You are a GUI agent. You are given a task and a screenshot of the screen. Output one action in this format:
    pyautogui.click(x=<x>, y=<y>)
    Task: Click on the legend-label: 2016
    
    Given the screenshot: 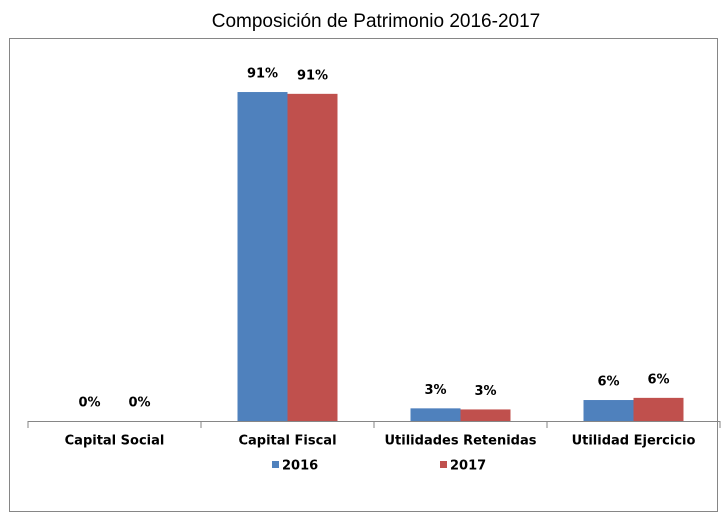 What is the action you would take?
    pyautogui.click(x=300, y=466)
    